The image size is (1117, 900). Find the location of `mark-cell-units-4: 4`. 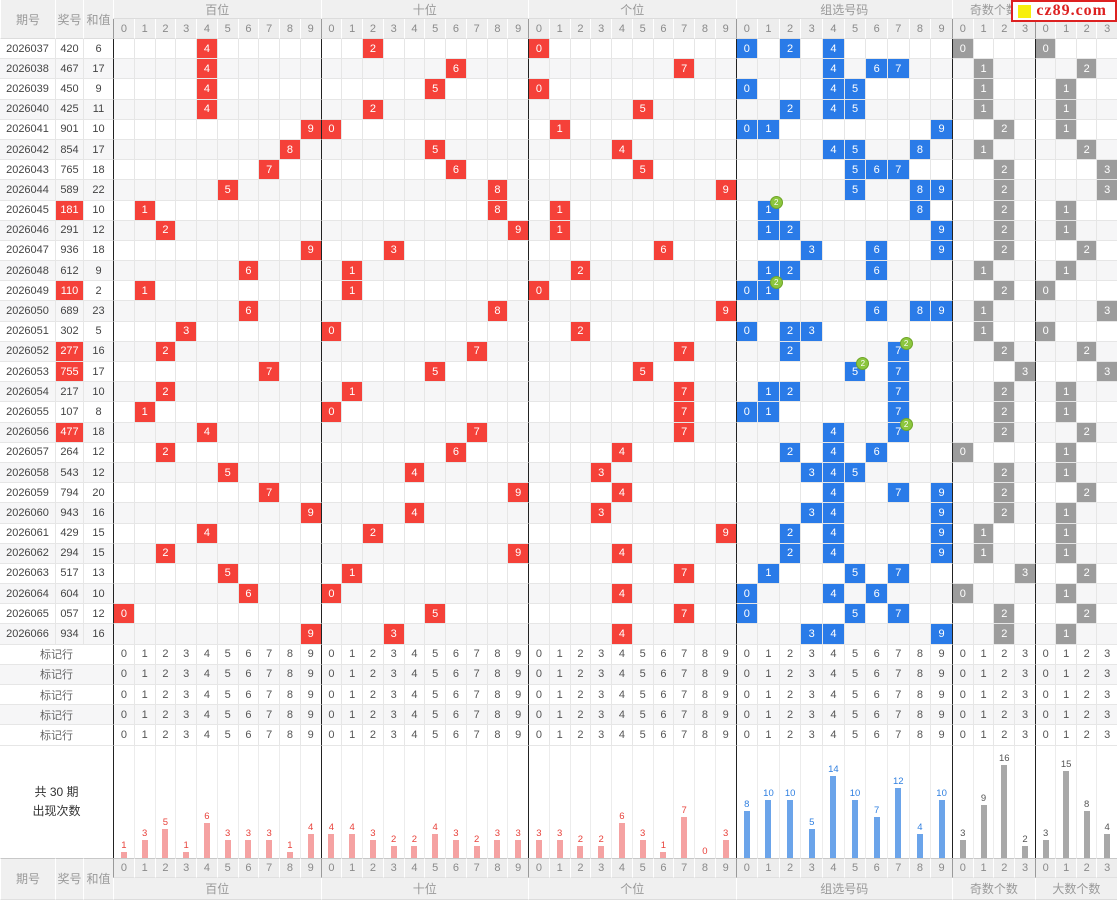

mark-cell-units-4: 4 is located at coordinates (621, 715).